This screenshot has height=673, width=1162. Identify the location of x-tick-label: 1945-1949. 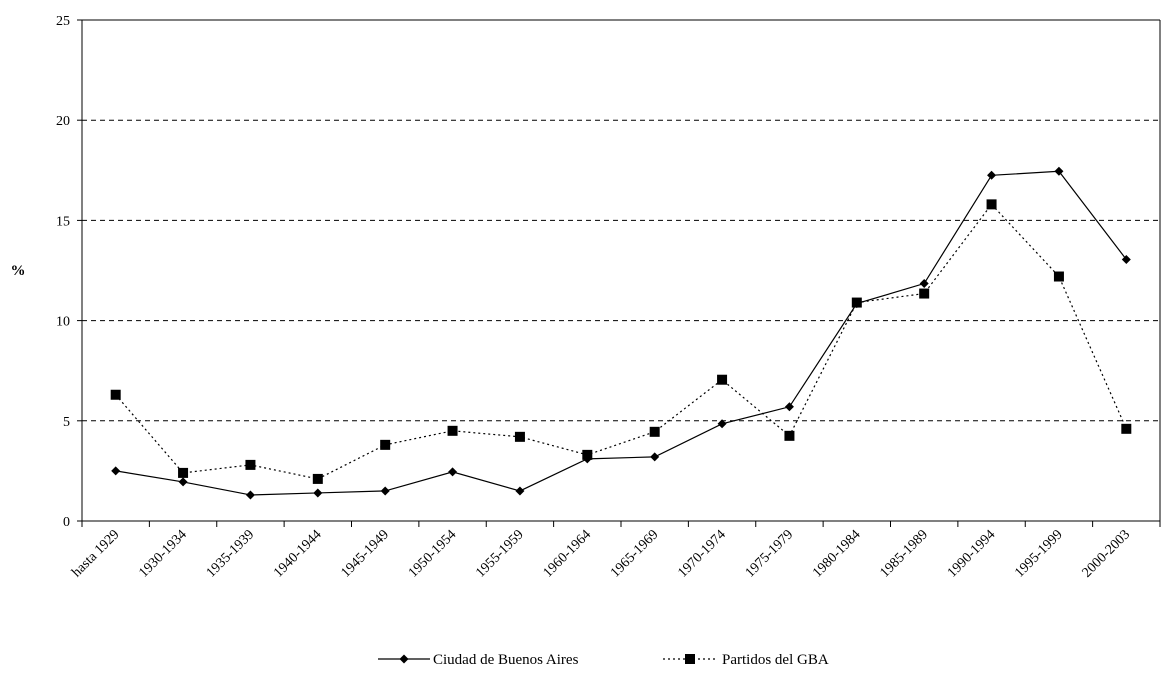
(366, 554).